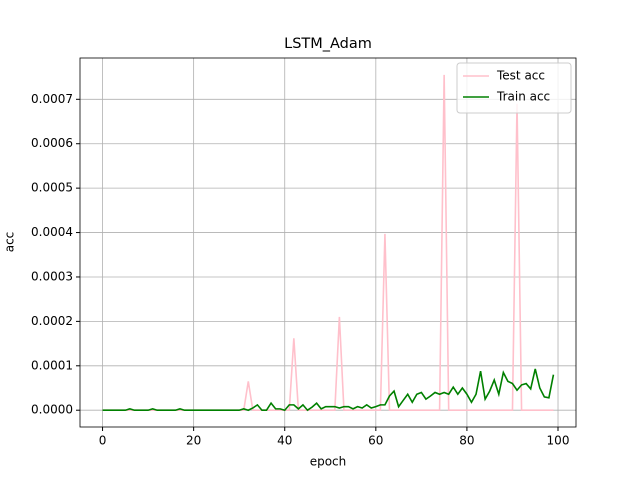 The height and width of the screenshot is (480, 640). I want to click on legend-label: Train acc, so click(523, 97).